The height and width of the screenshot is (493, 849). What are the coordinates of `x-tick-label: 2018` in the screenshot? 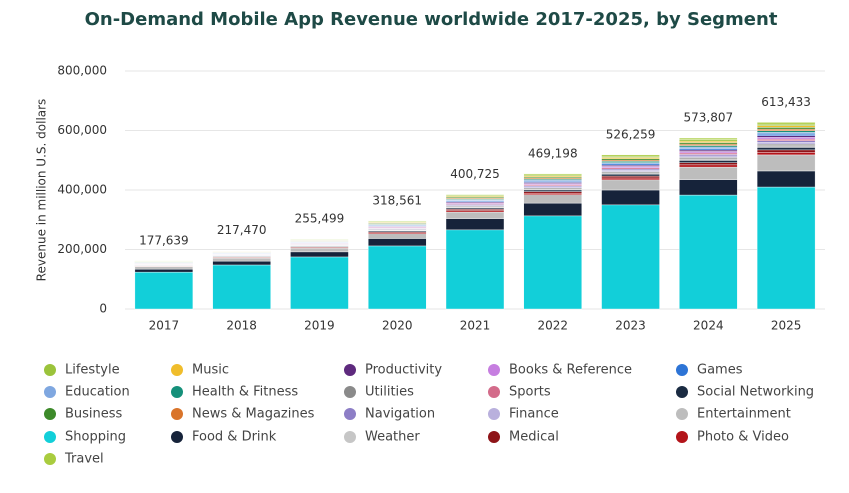 It's located at (241, 326).